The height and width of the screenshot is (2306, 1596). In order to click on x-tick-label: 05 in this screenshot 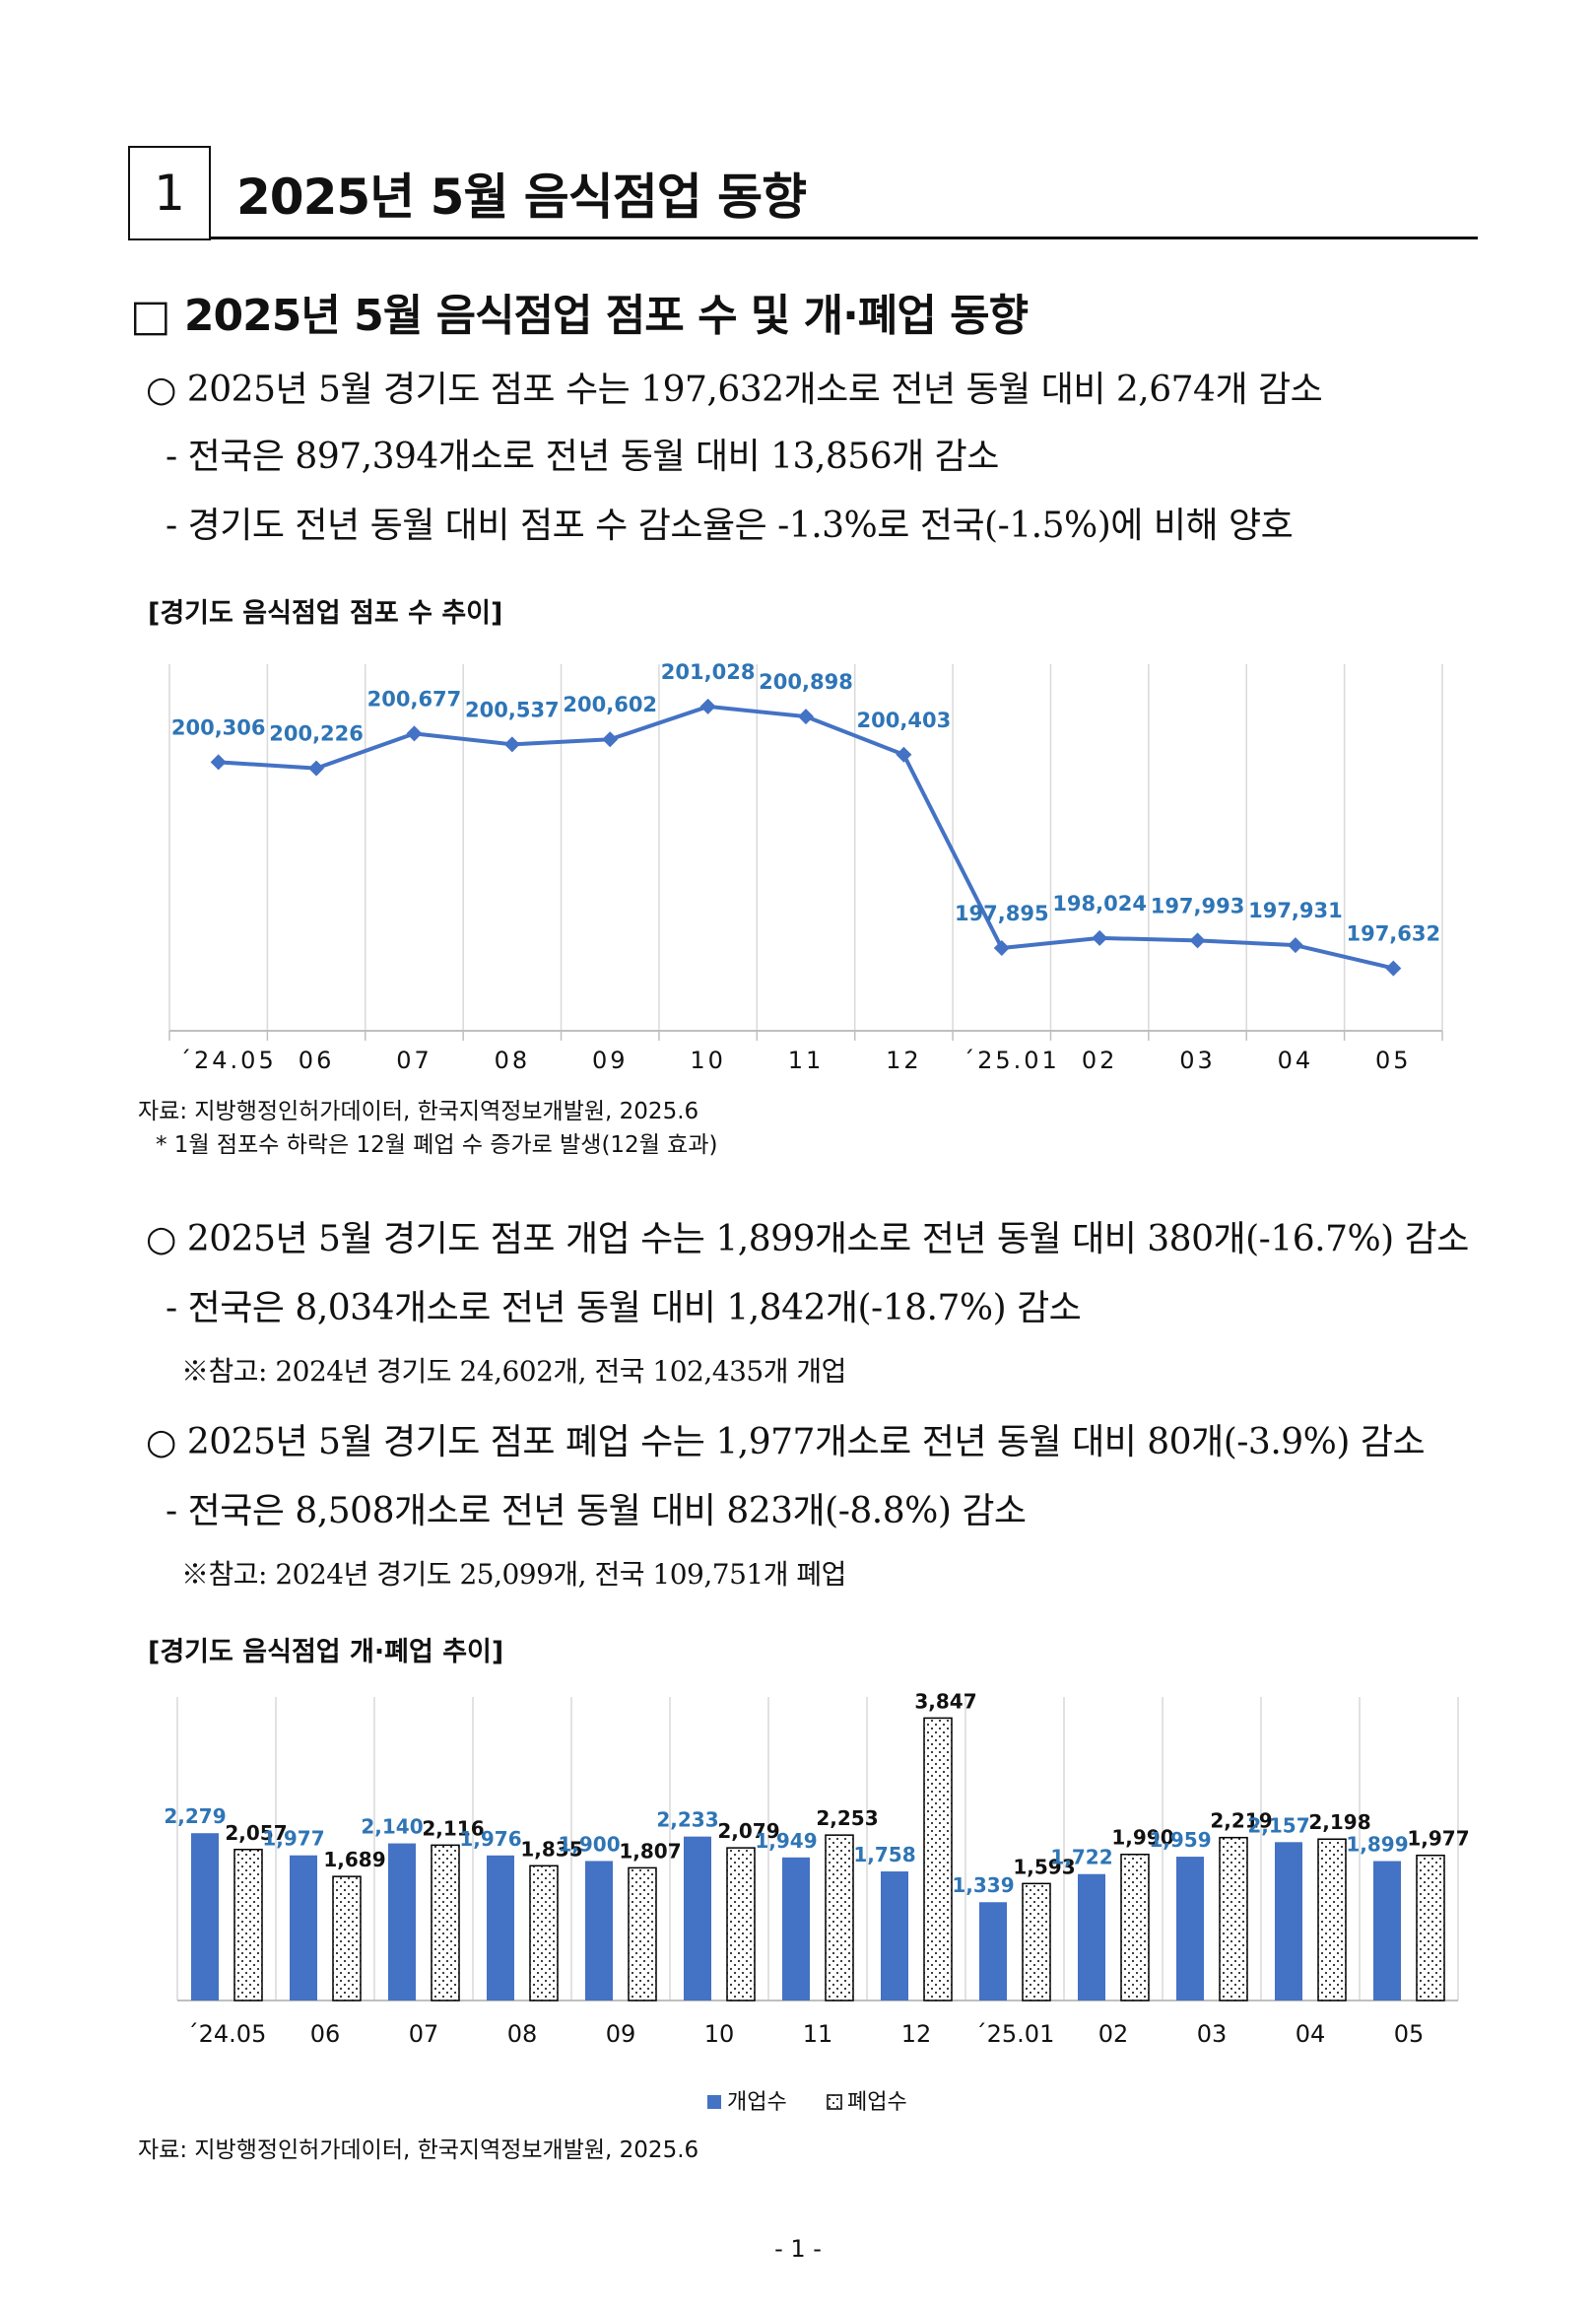, I will do `click(1409, 2034)`.